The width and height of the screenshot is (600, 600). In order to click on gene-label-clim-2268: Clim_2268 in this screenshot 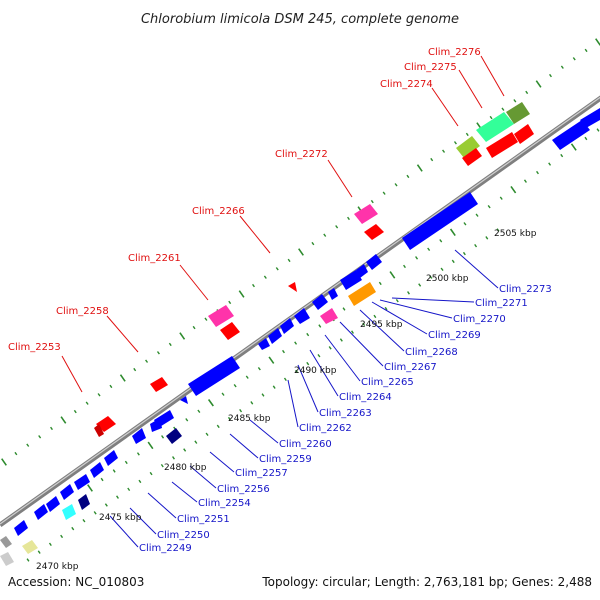, I will do `click(431, 352)`.